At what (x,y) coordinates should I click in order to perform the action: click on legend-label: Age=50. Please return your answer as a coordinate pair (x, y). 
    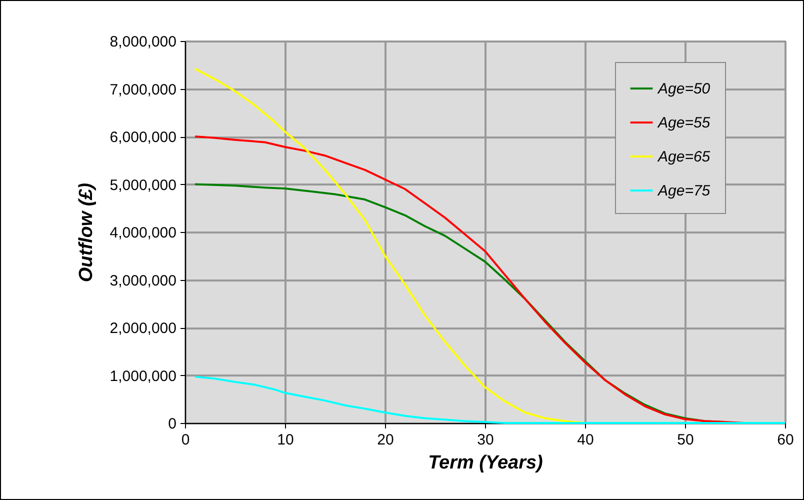
    Looking at the image, I should click on (684, 89).